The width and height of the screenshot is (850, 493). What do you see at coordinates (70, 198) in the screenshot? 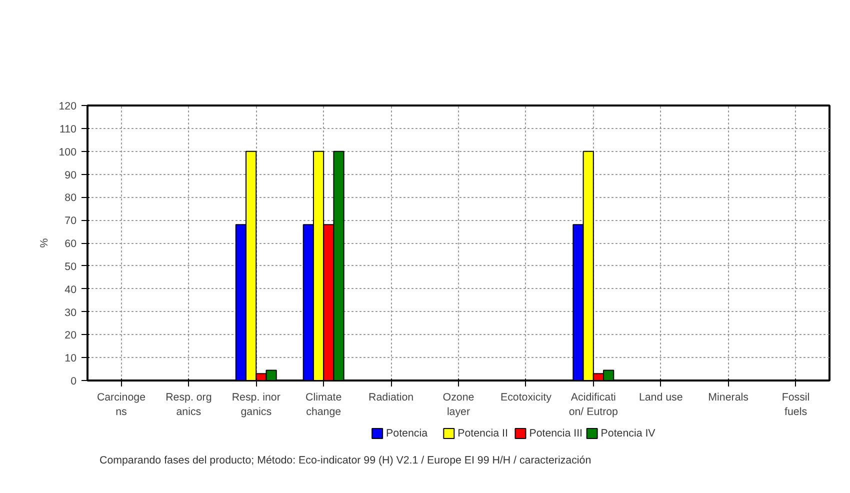
I see `y-tick-label: 80` at bounding box center [70, 198].